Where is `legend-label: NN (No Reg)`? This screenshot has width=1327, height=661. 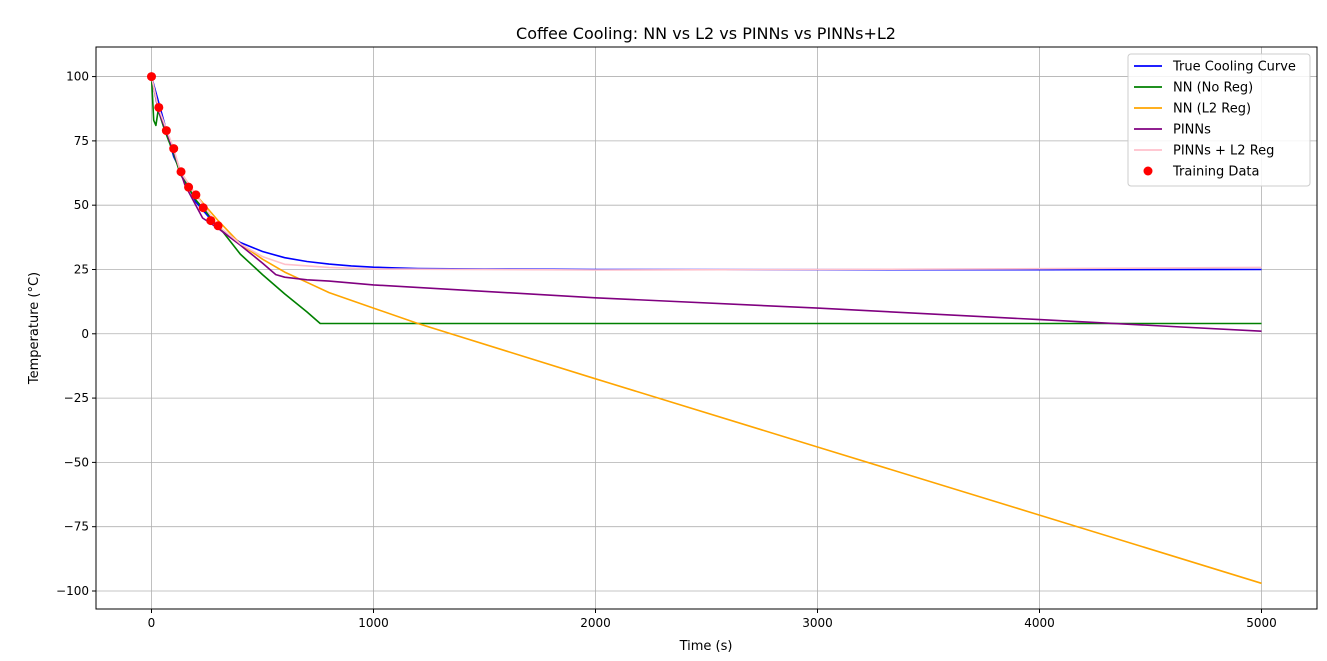
legend-label: NN (No Reg) is located at coordinates (1213, 88).